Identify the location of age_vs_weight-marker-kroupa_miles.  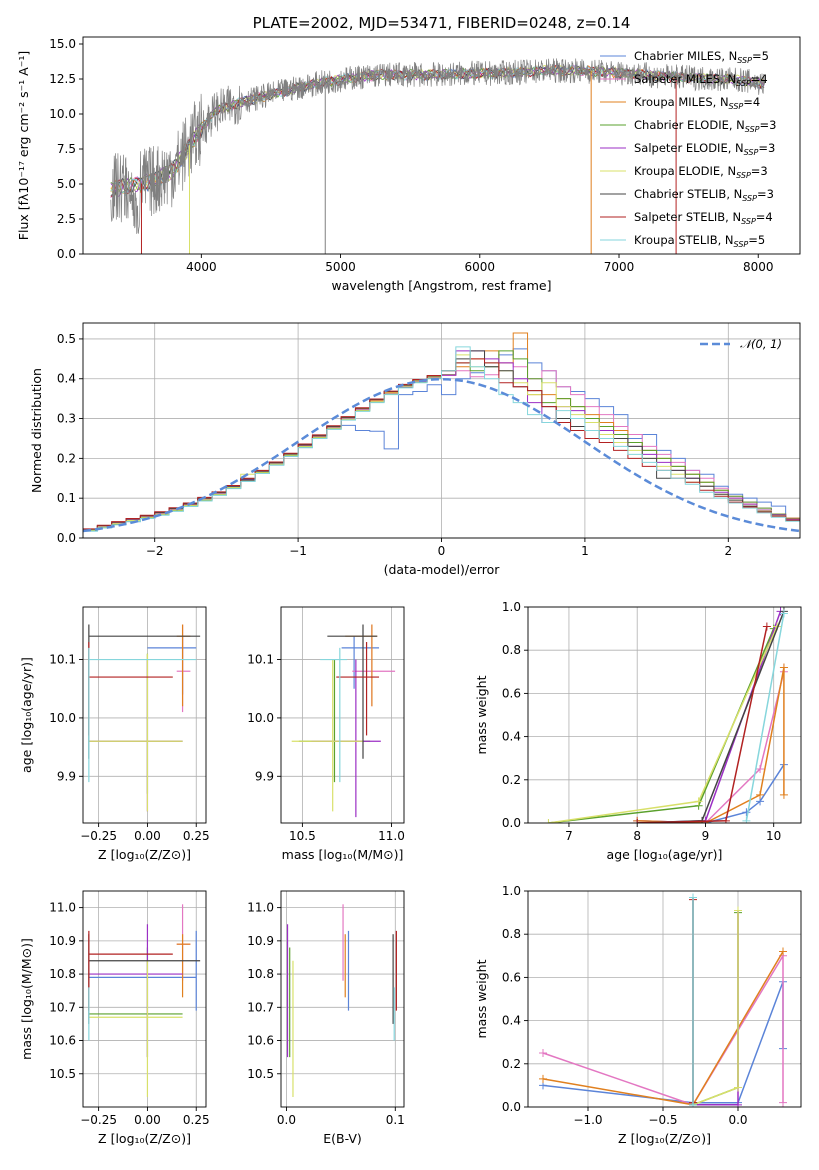
(760, 794).